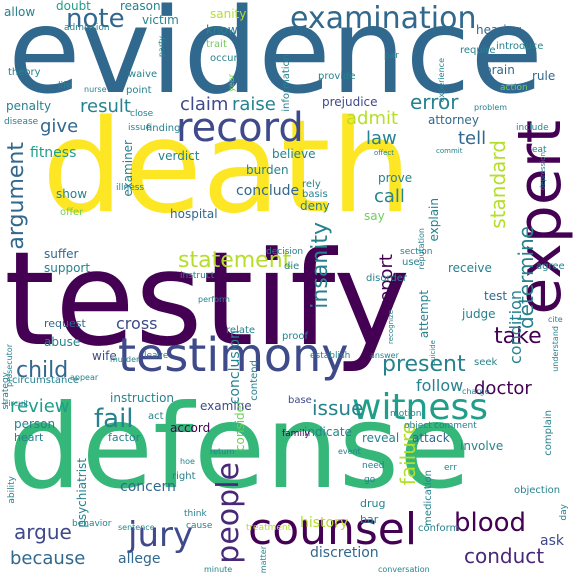  Describe the element at coordinates (439, 528) in the screenshot. I see `word-conform: conform` at that location.